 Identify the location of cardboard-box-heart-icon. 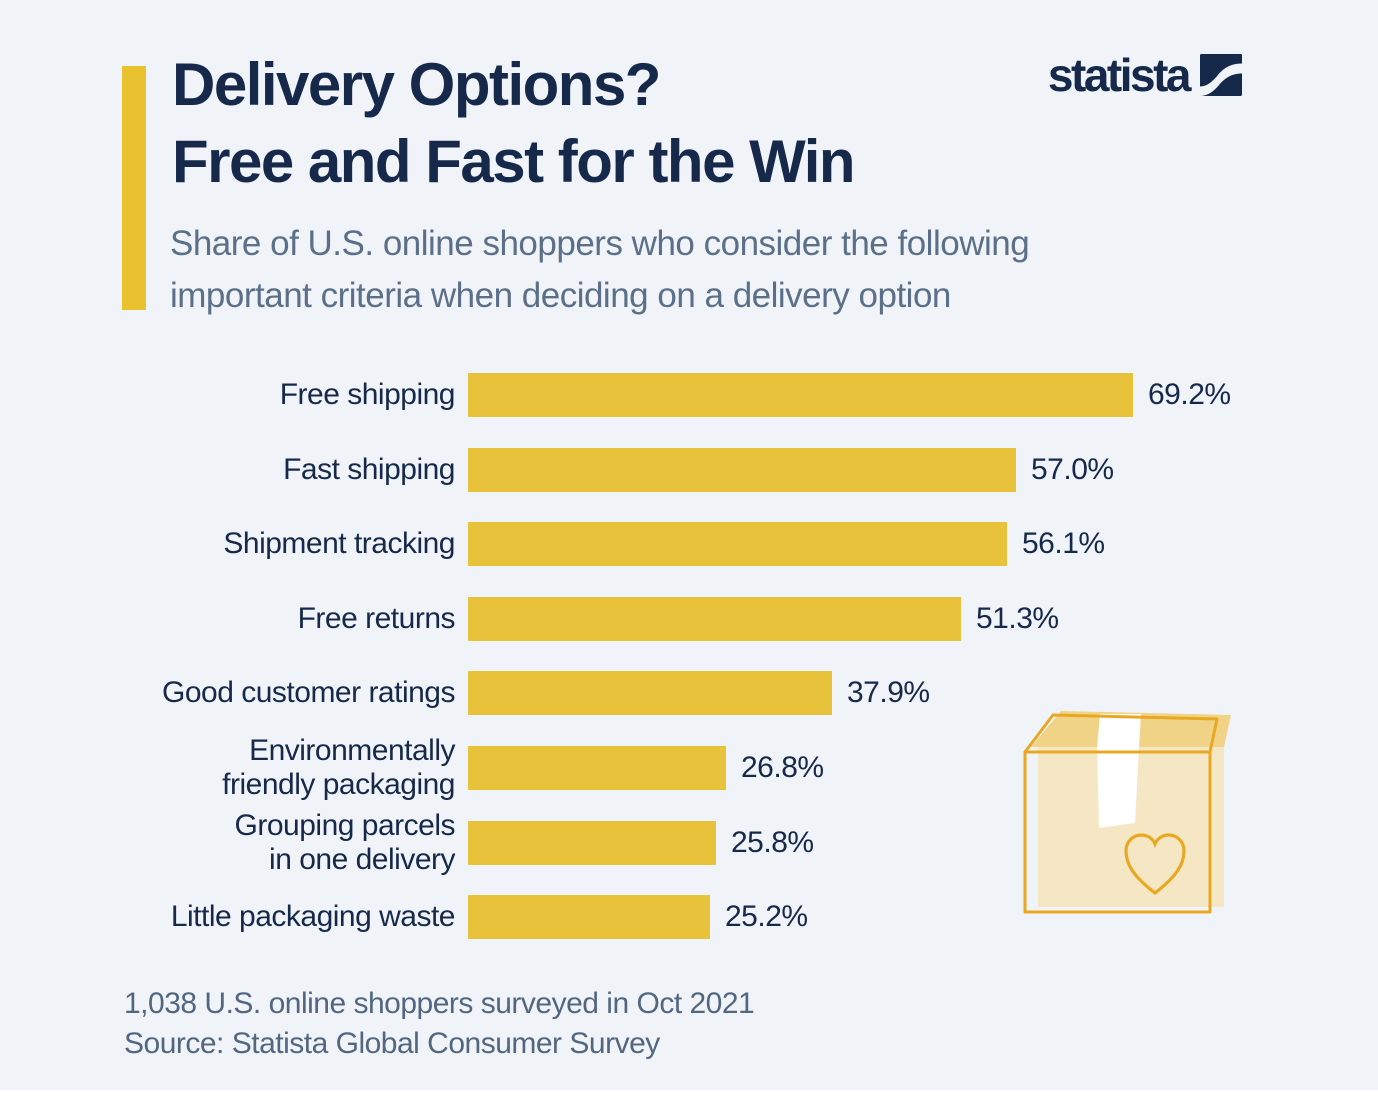
(1127, 812).